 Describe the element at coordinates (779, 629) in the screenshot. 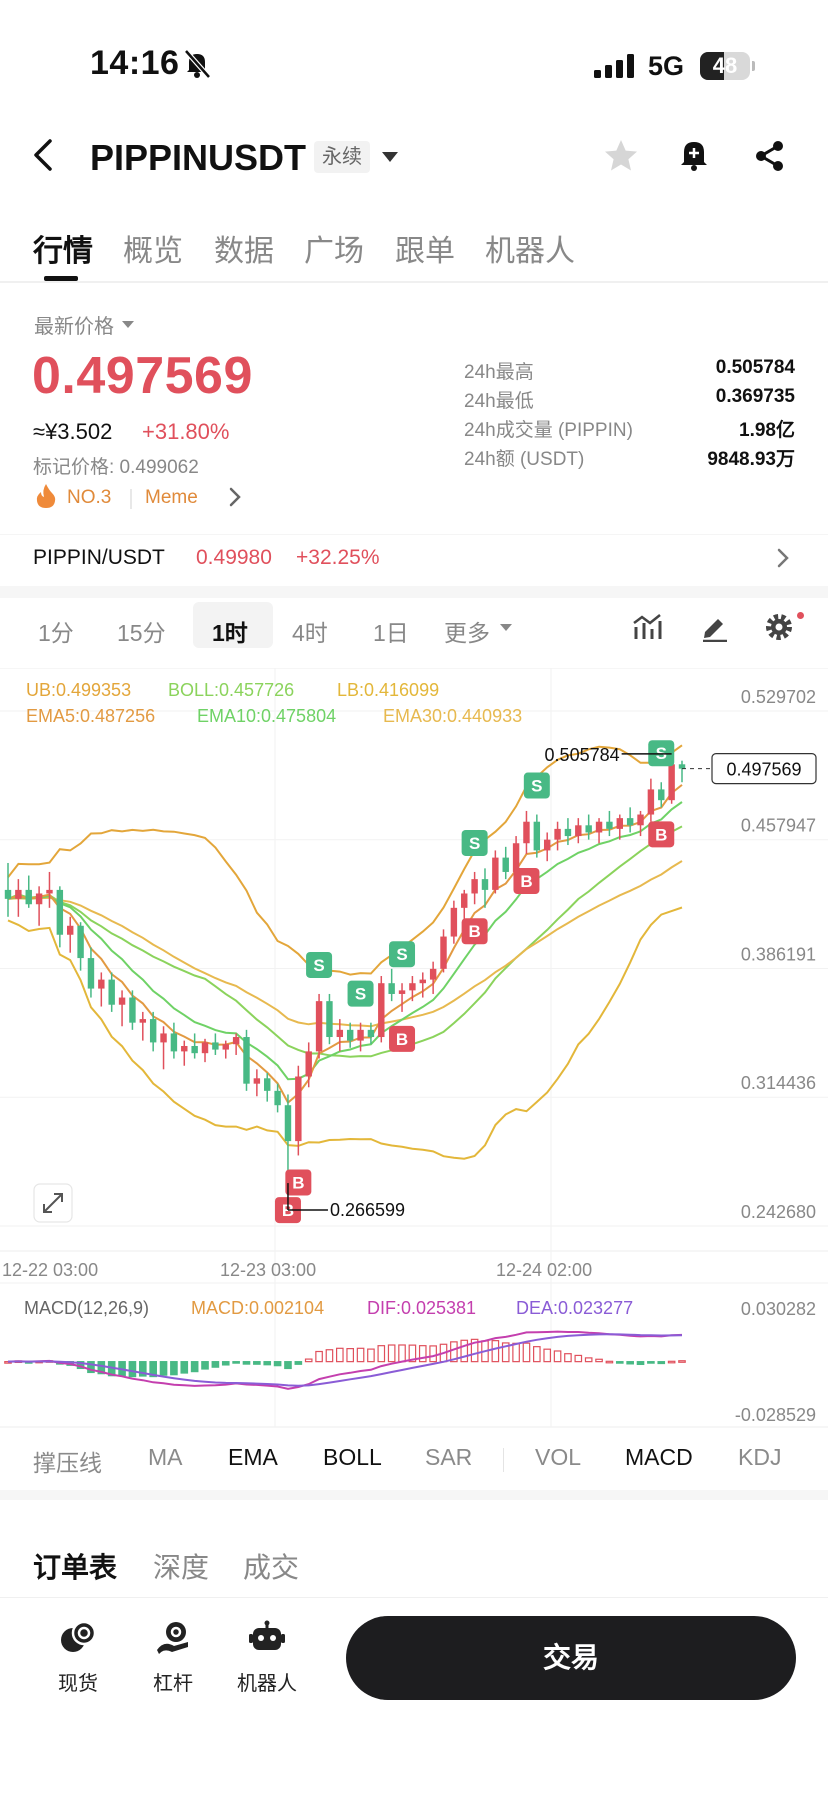

I see `gear-icon` at that location.